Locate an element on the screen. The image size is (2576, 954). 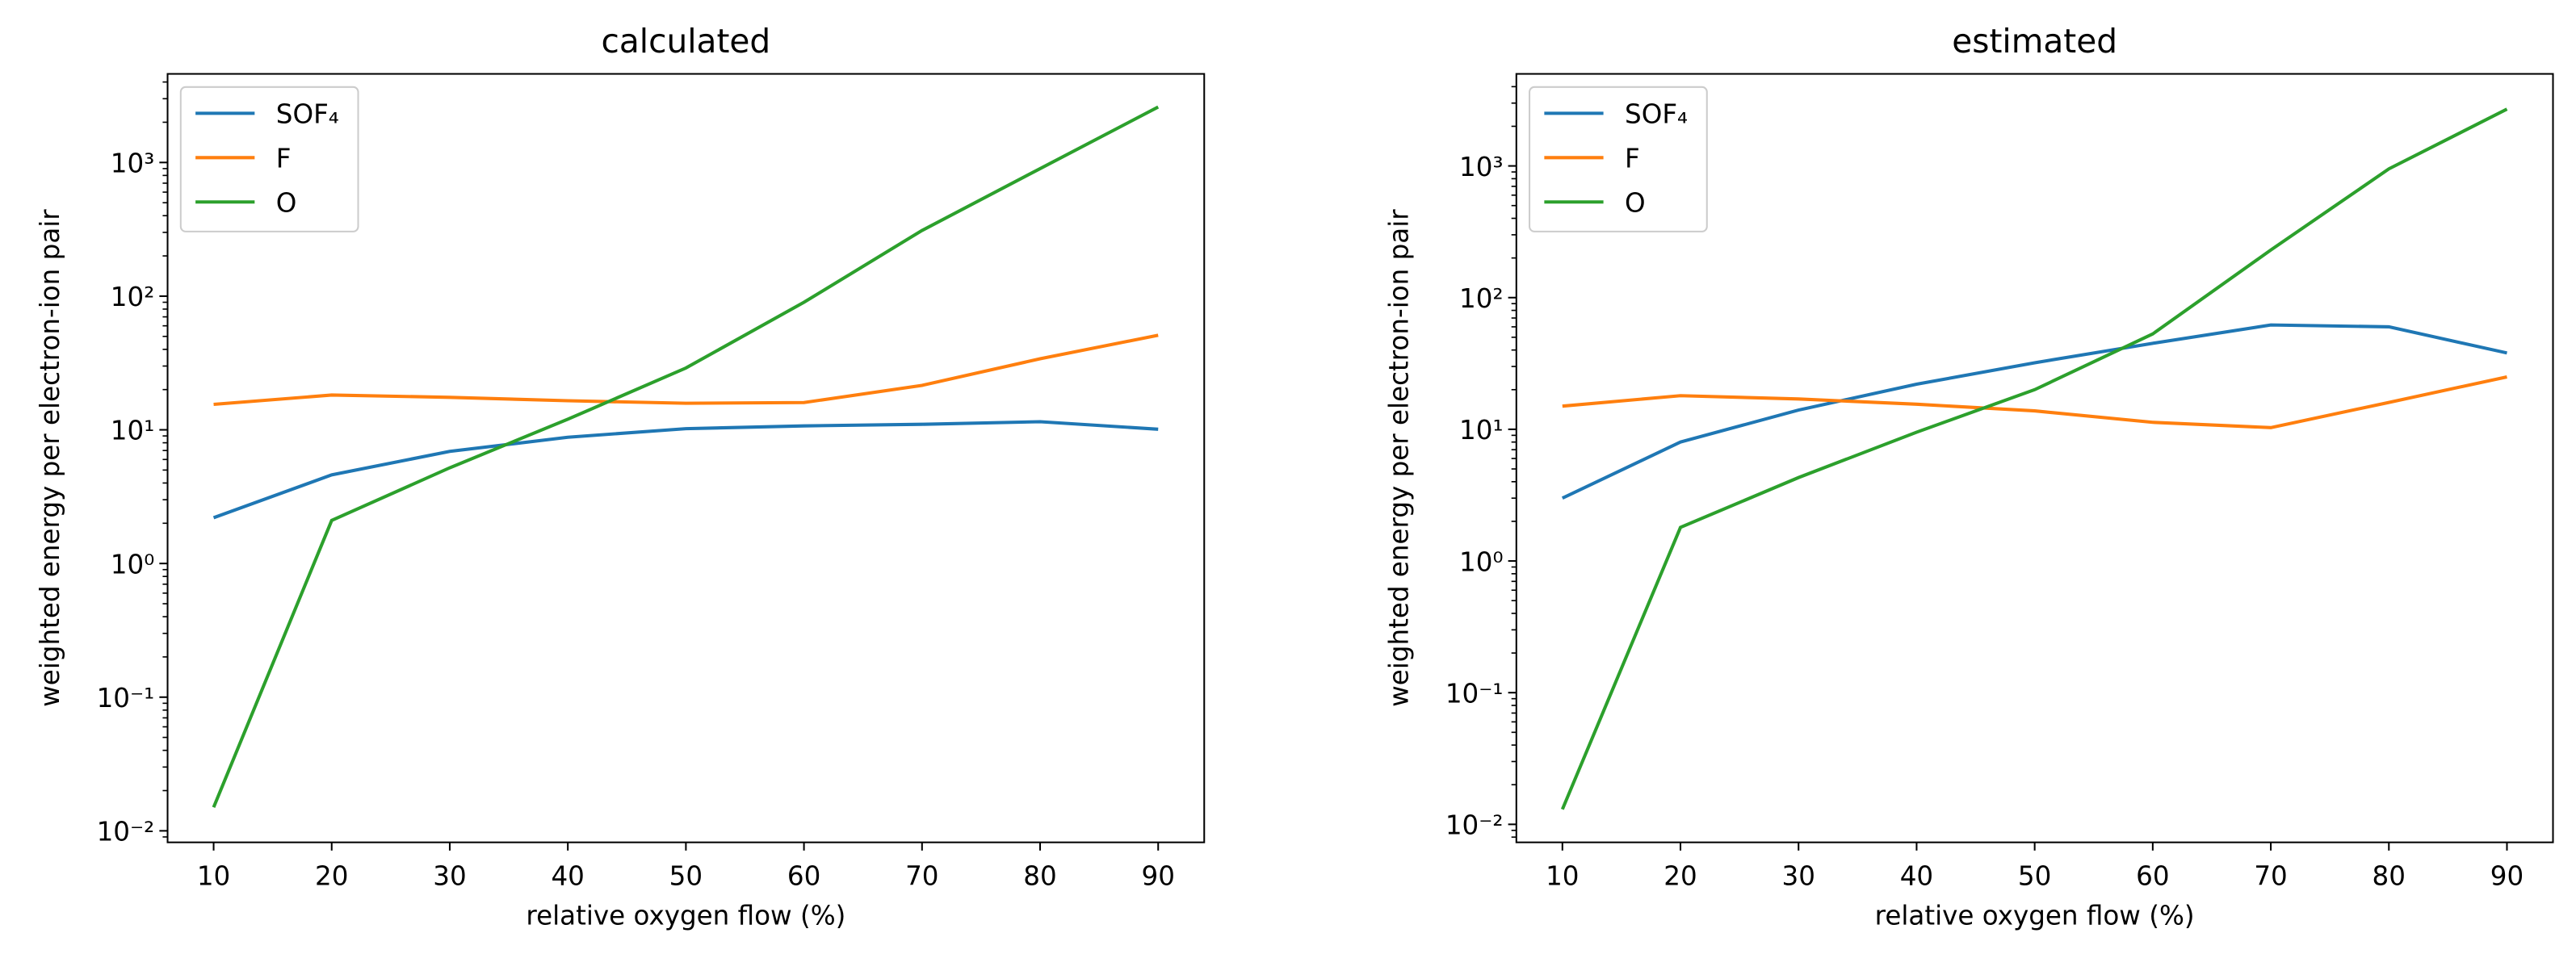
chart-title: estimated is located at coordinates (2034, 41).